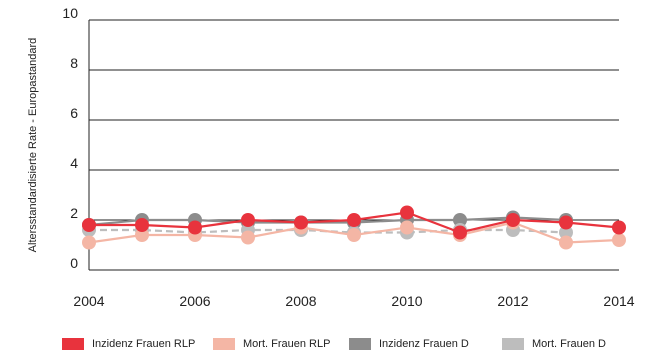 The image size is (653, 363). What do you see at coordinates (74, 63) in the screenshot?
I see `y-tick-label: 8` at bounding box center [74, 63].